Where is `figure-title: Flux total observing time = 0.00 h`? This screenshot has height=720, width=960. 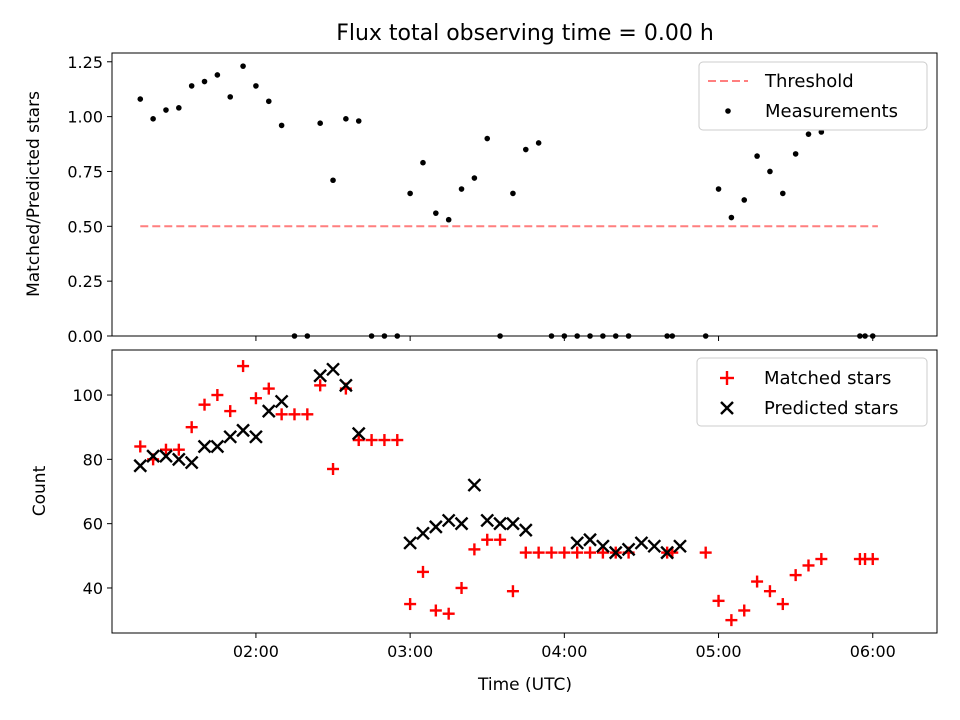 figure-title: Flux total observing time = 0.00 h is located at coordinates (525, 33).